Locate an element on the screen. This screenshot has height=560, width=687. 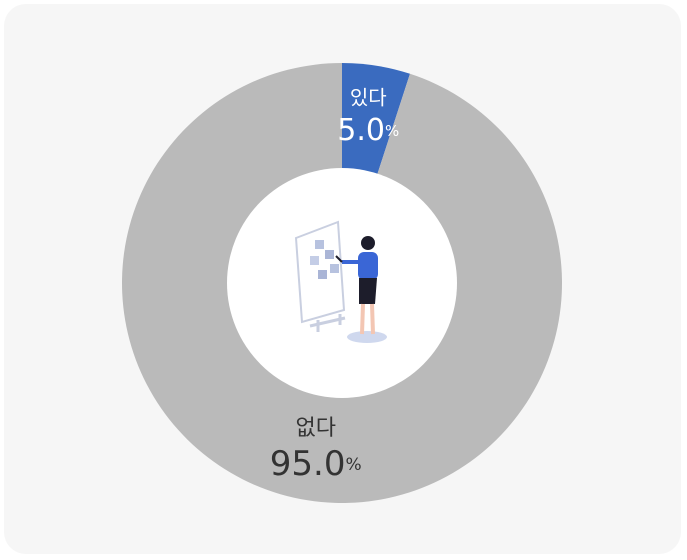
category-label: 있다 is located at coordinates (368, 98).